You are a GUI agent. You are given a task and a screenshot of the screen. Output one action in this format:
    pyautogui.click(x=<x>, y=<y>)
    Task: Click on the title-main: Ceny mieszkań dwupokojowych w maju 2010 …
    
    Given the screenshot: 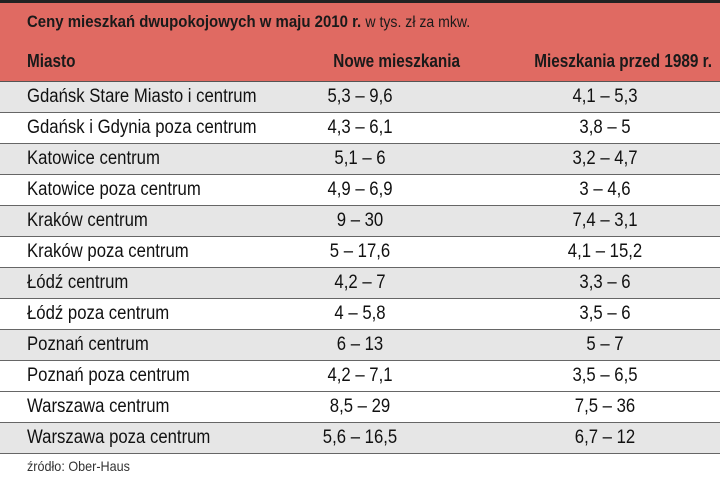 What is the action you would take?
    pyautogui.click(x=194, y=21)
    